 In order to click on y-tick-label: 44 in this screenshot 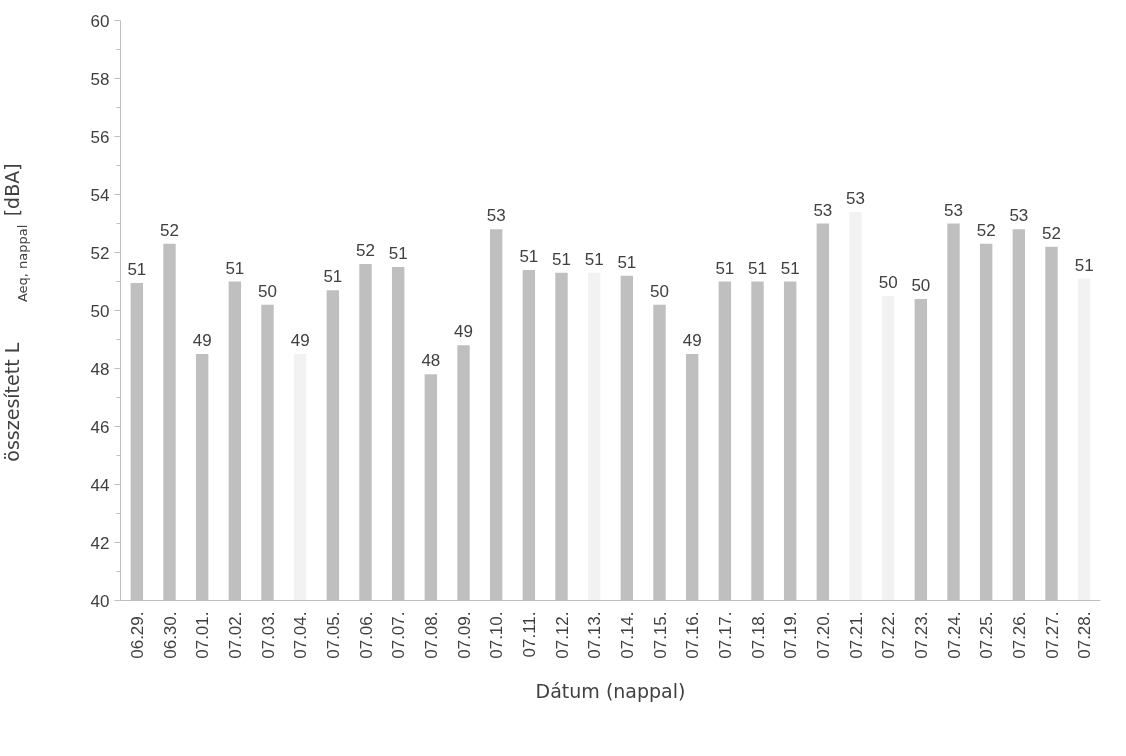, I will do `click(100, 485)`.